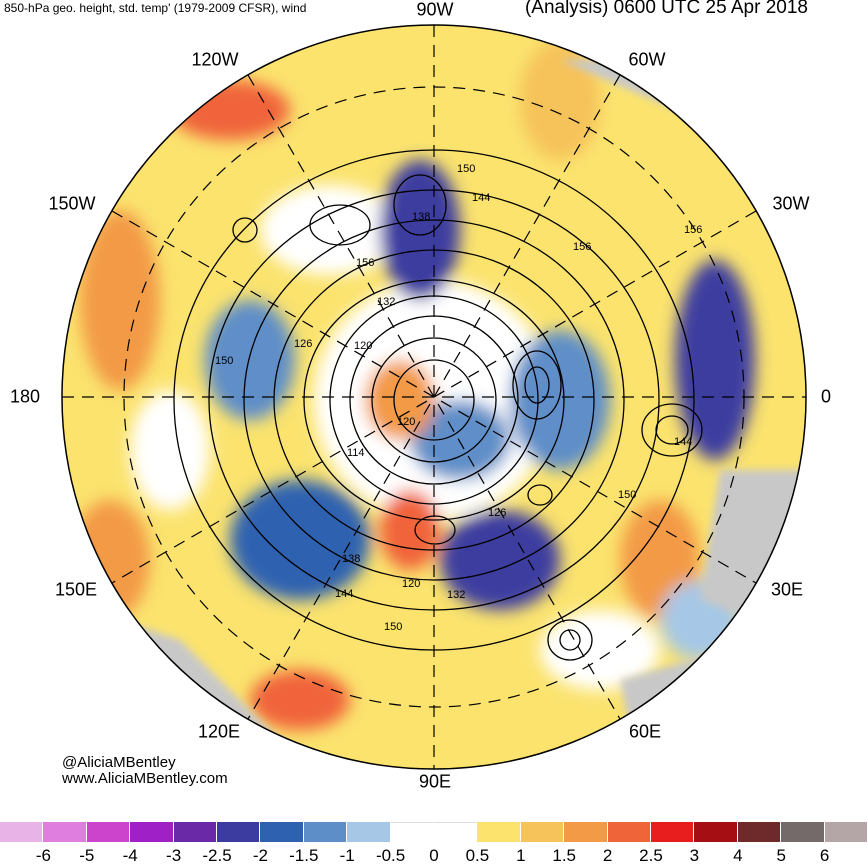 The width and height of the screenshot is (868, 866). I want to click on contour-label: 114, so click(356, 453).